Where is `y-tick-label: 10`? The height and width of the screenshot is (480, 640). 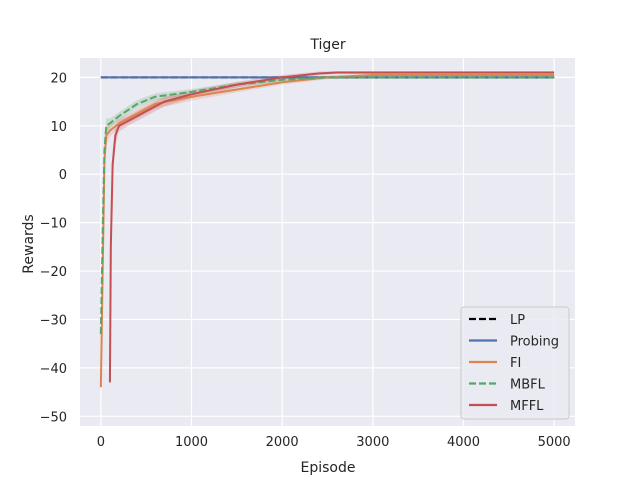 y-tick-label: 10 is located at coordinates (58, 127).